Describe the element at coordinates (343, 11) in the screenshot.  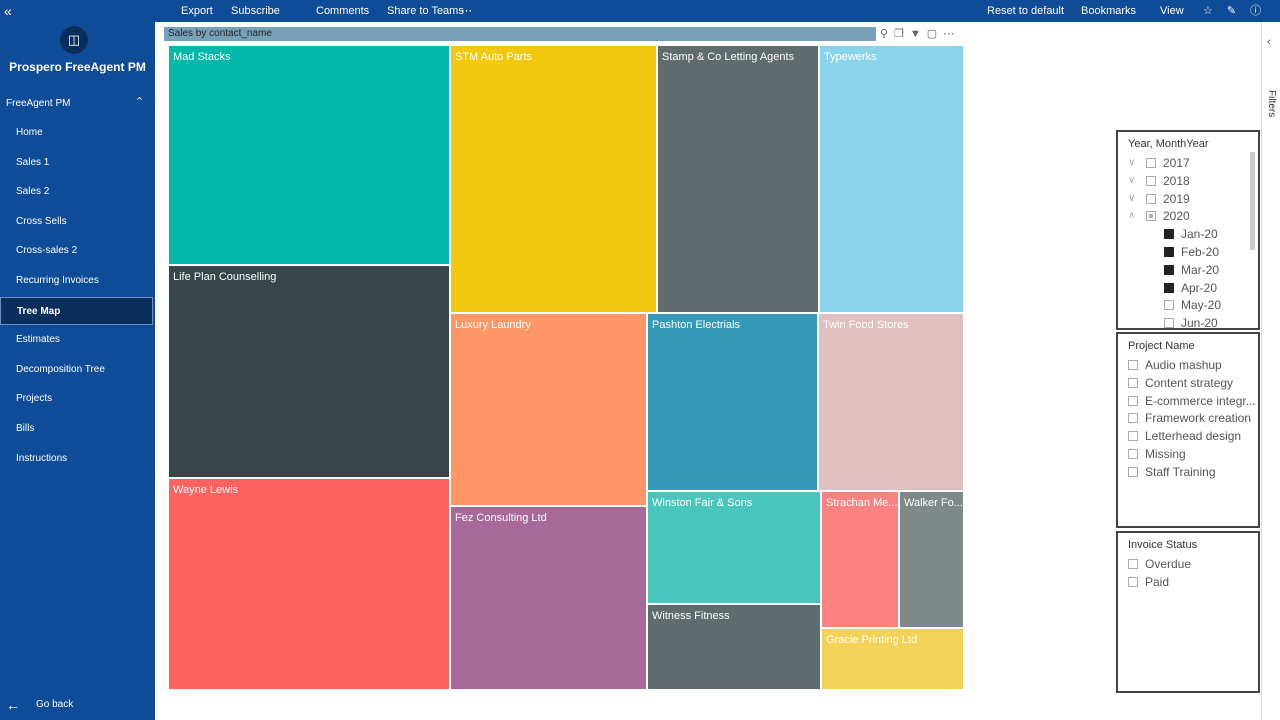
I see `toolbar-button: Comments` at that location.